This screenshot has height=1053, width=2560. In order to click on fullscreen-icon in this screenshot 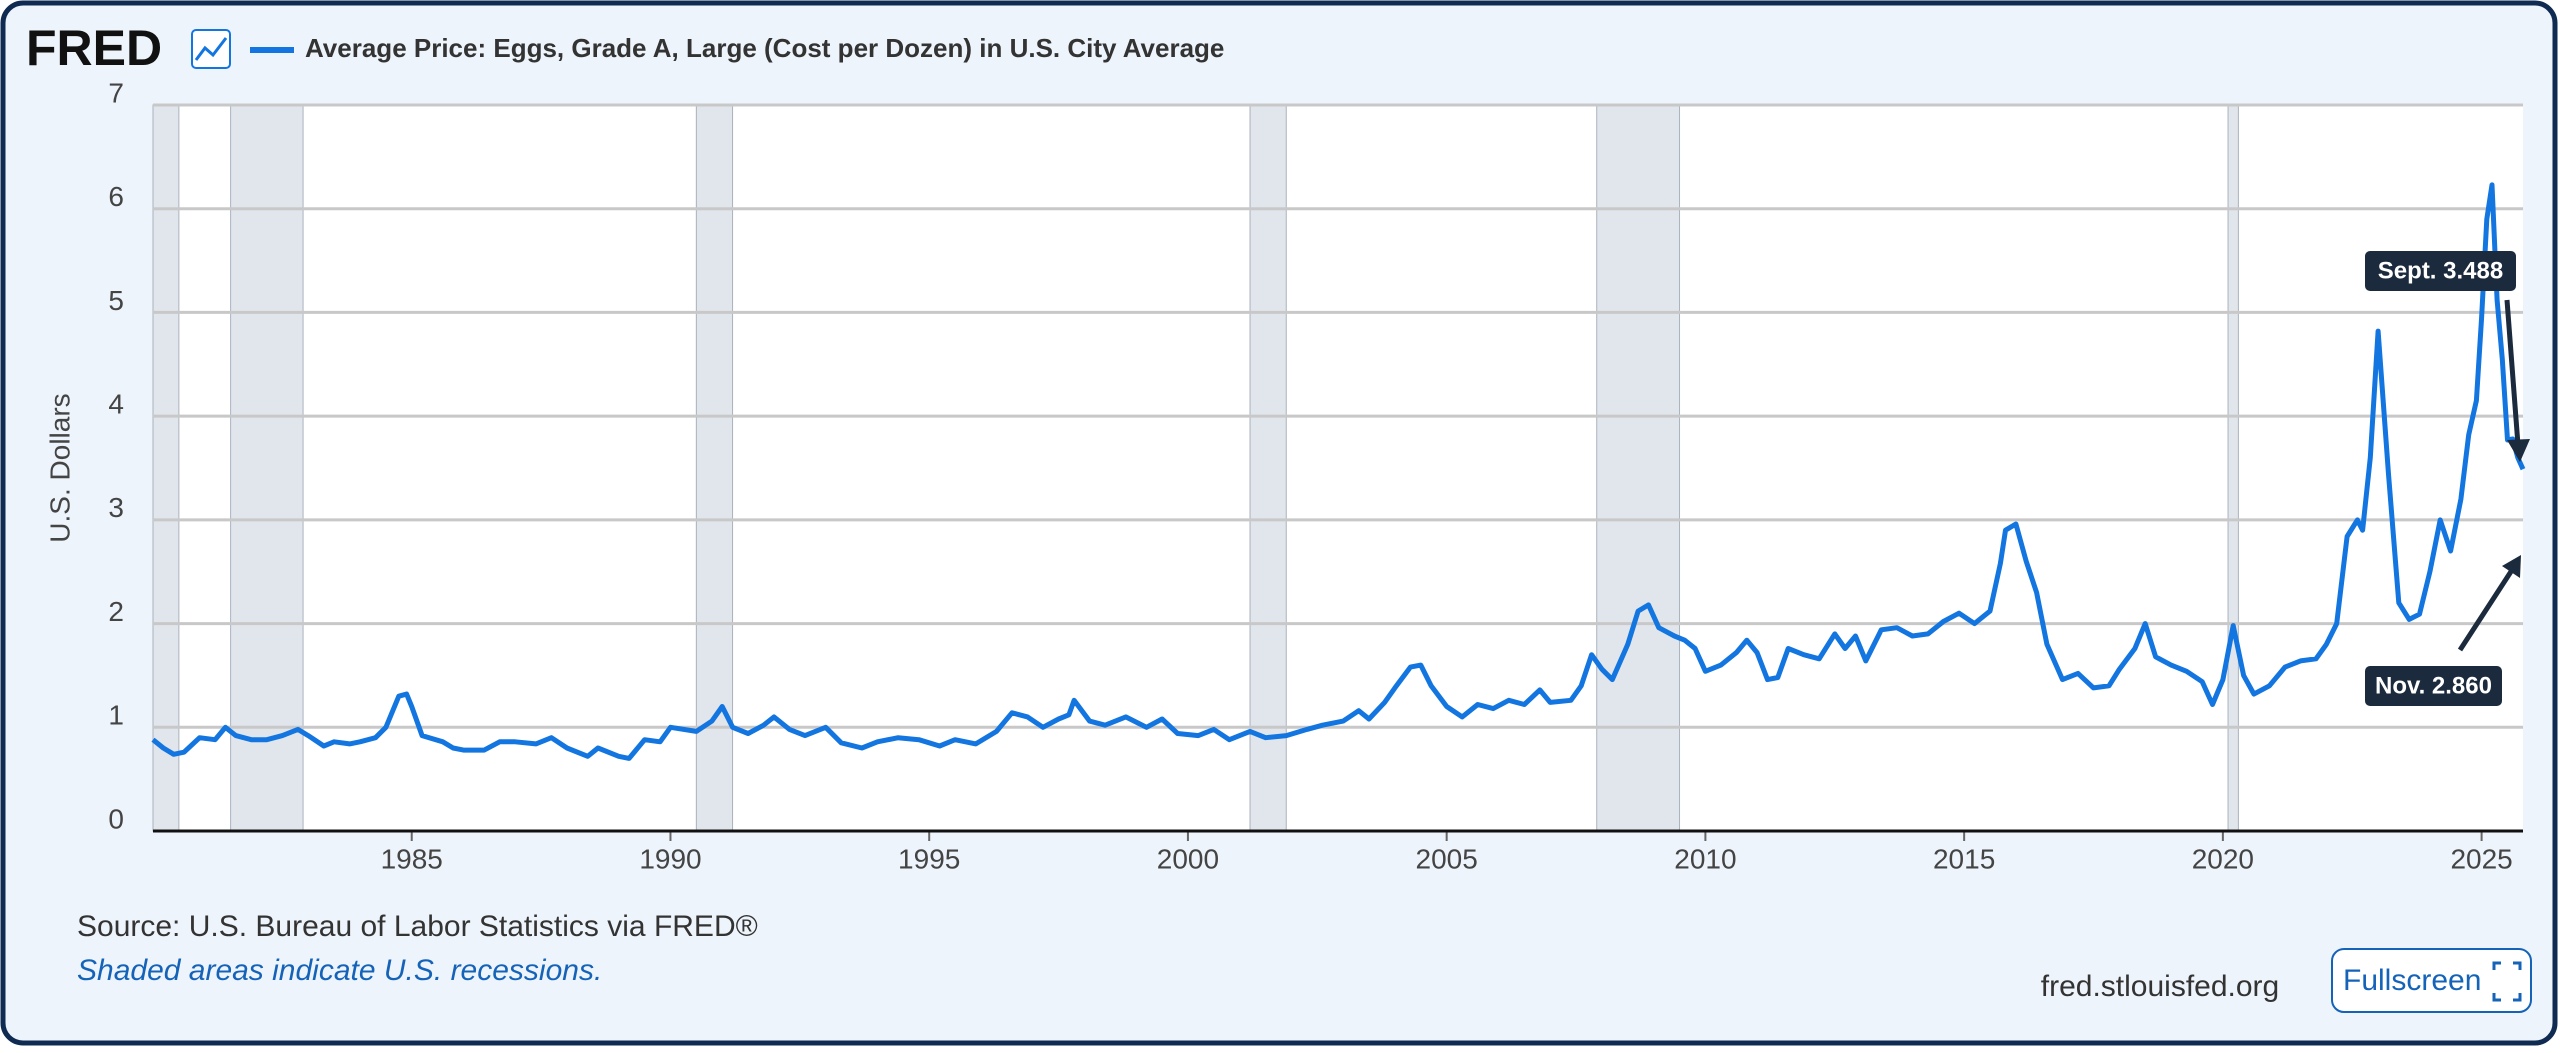, I will do `click(2507, 981)`.